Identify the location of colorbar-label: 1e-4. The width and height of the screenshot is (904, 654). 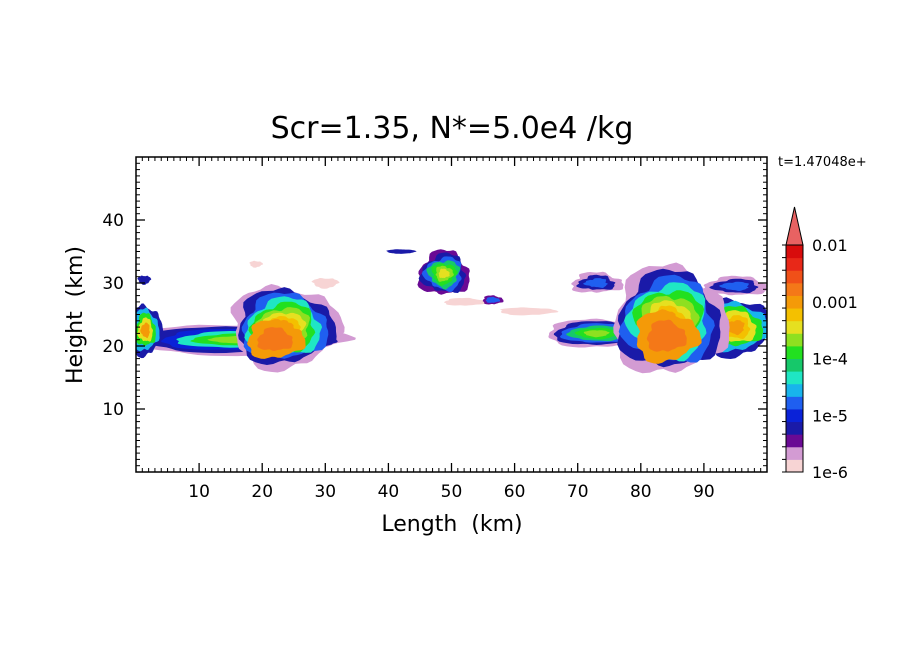
(830, 359).